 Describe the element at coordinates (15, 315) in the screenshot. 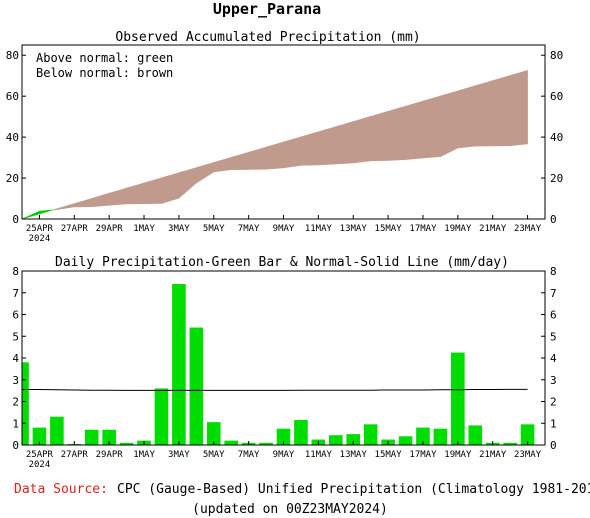

I see `daily-ytick-label-left: 6` at that location.